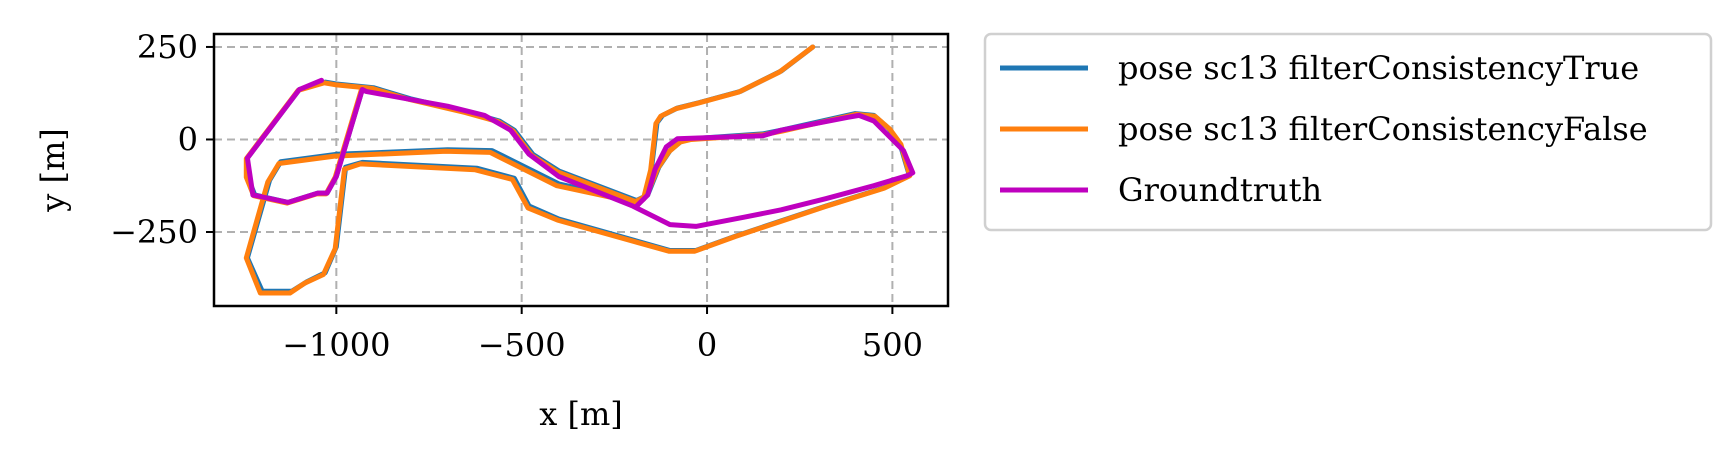 This screenshot has height=463, width=1736. What do you see at coordinates (1378, 68) in the screenshot?
I see `legend-label-1: pose sc13 filterConsistencyTrue` at bounding box center [1378, 68].